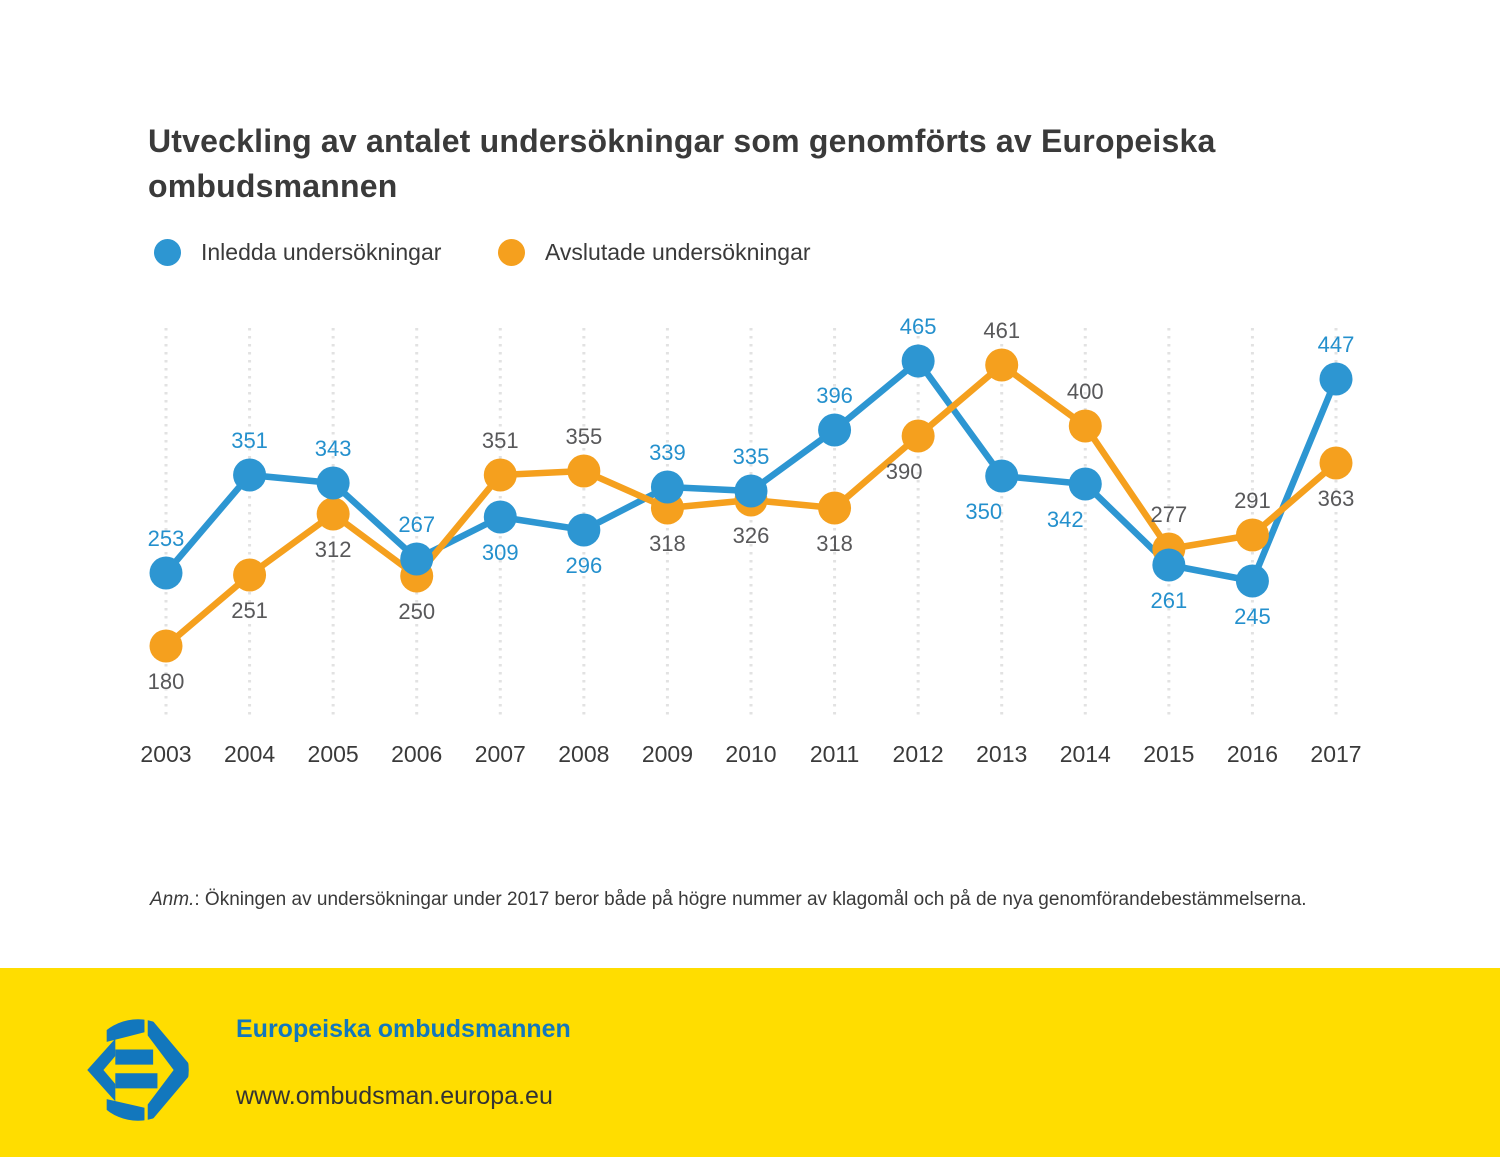 This screenshot has width=1500, height=1157. I want to click on data-point-label-inledda: 296, so click(583, 565).